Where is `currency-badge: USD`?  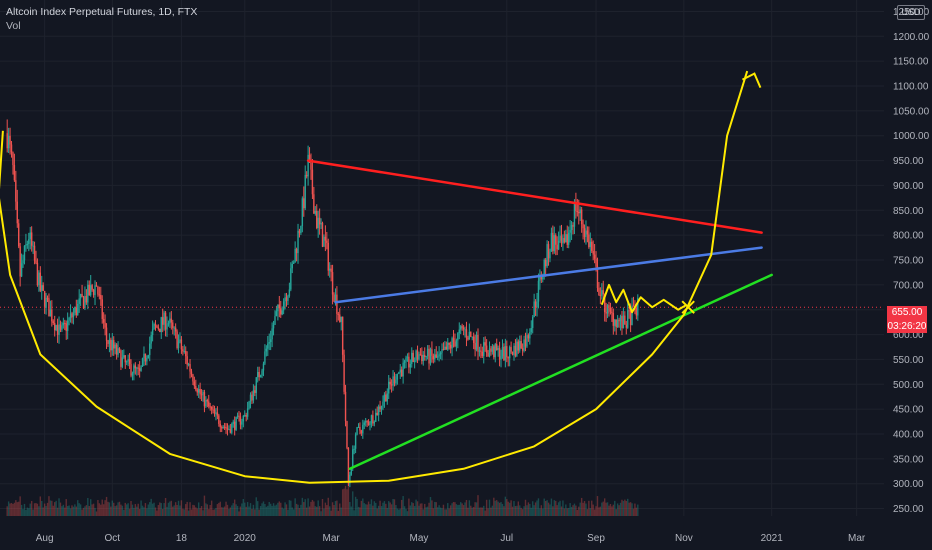
currency-badge: USD is located at coordinates (911, 12).